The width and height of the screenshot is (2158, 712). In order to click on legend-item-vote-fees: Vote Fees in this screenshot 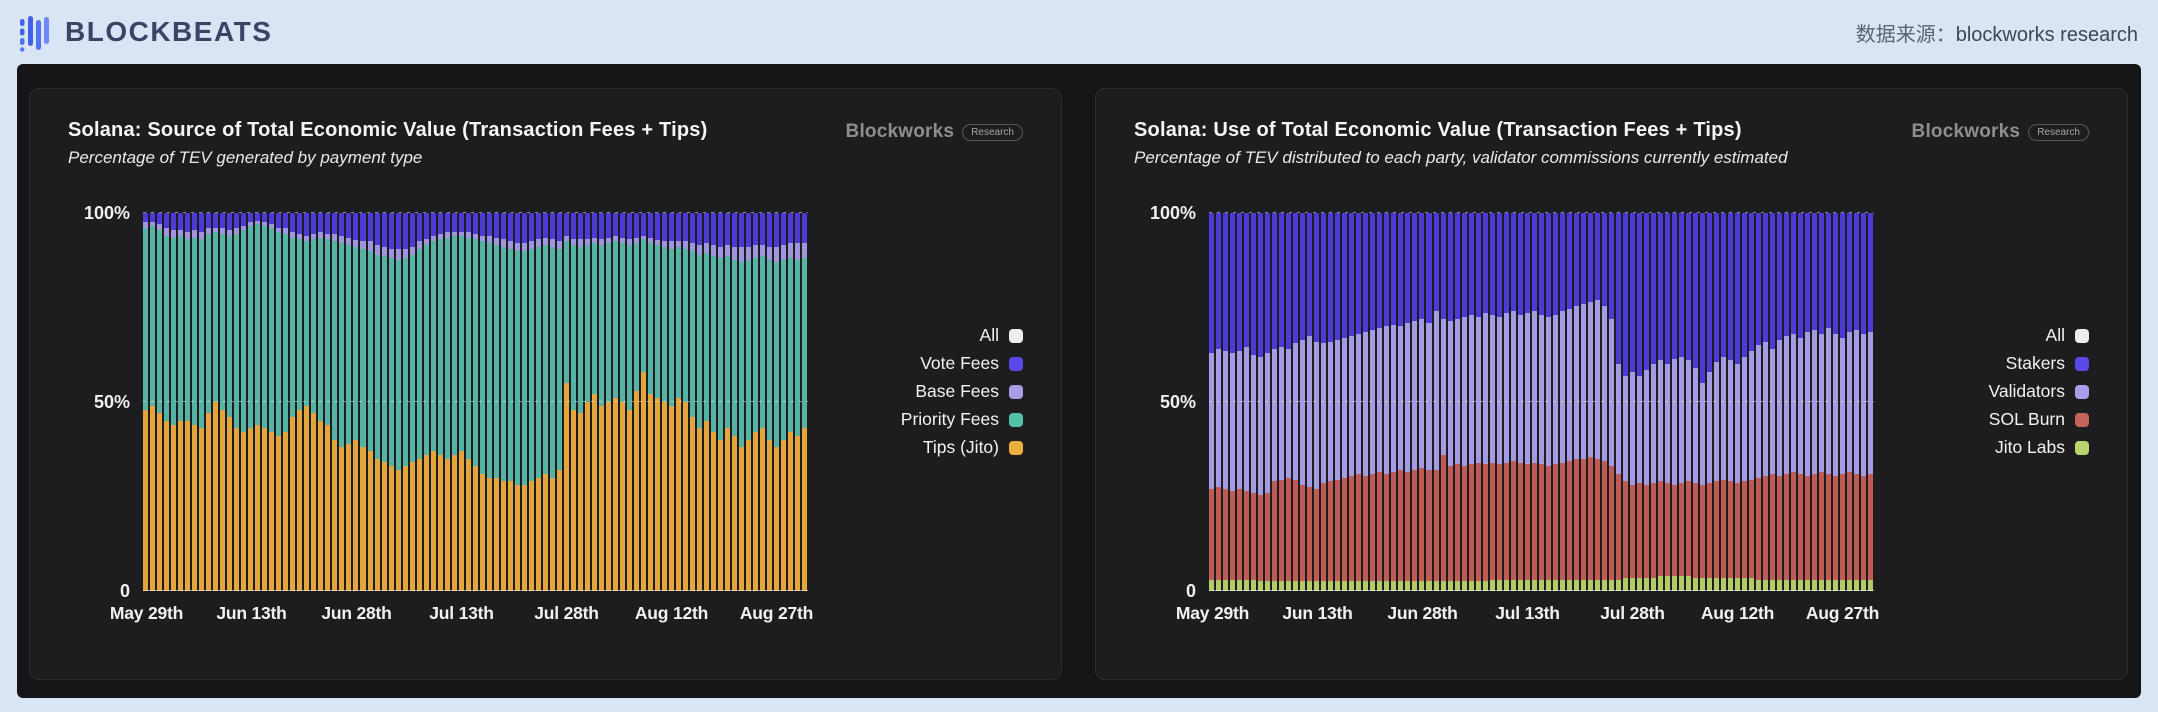, I will do `click(971, 363)`.